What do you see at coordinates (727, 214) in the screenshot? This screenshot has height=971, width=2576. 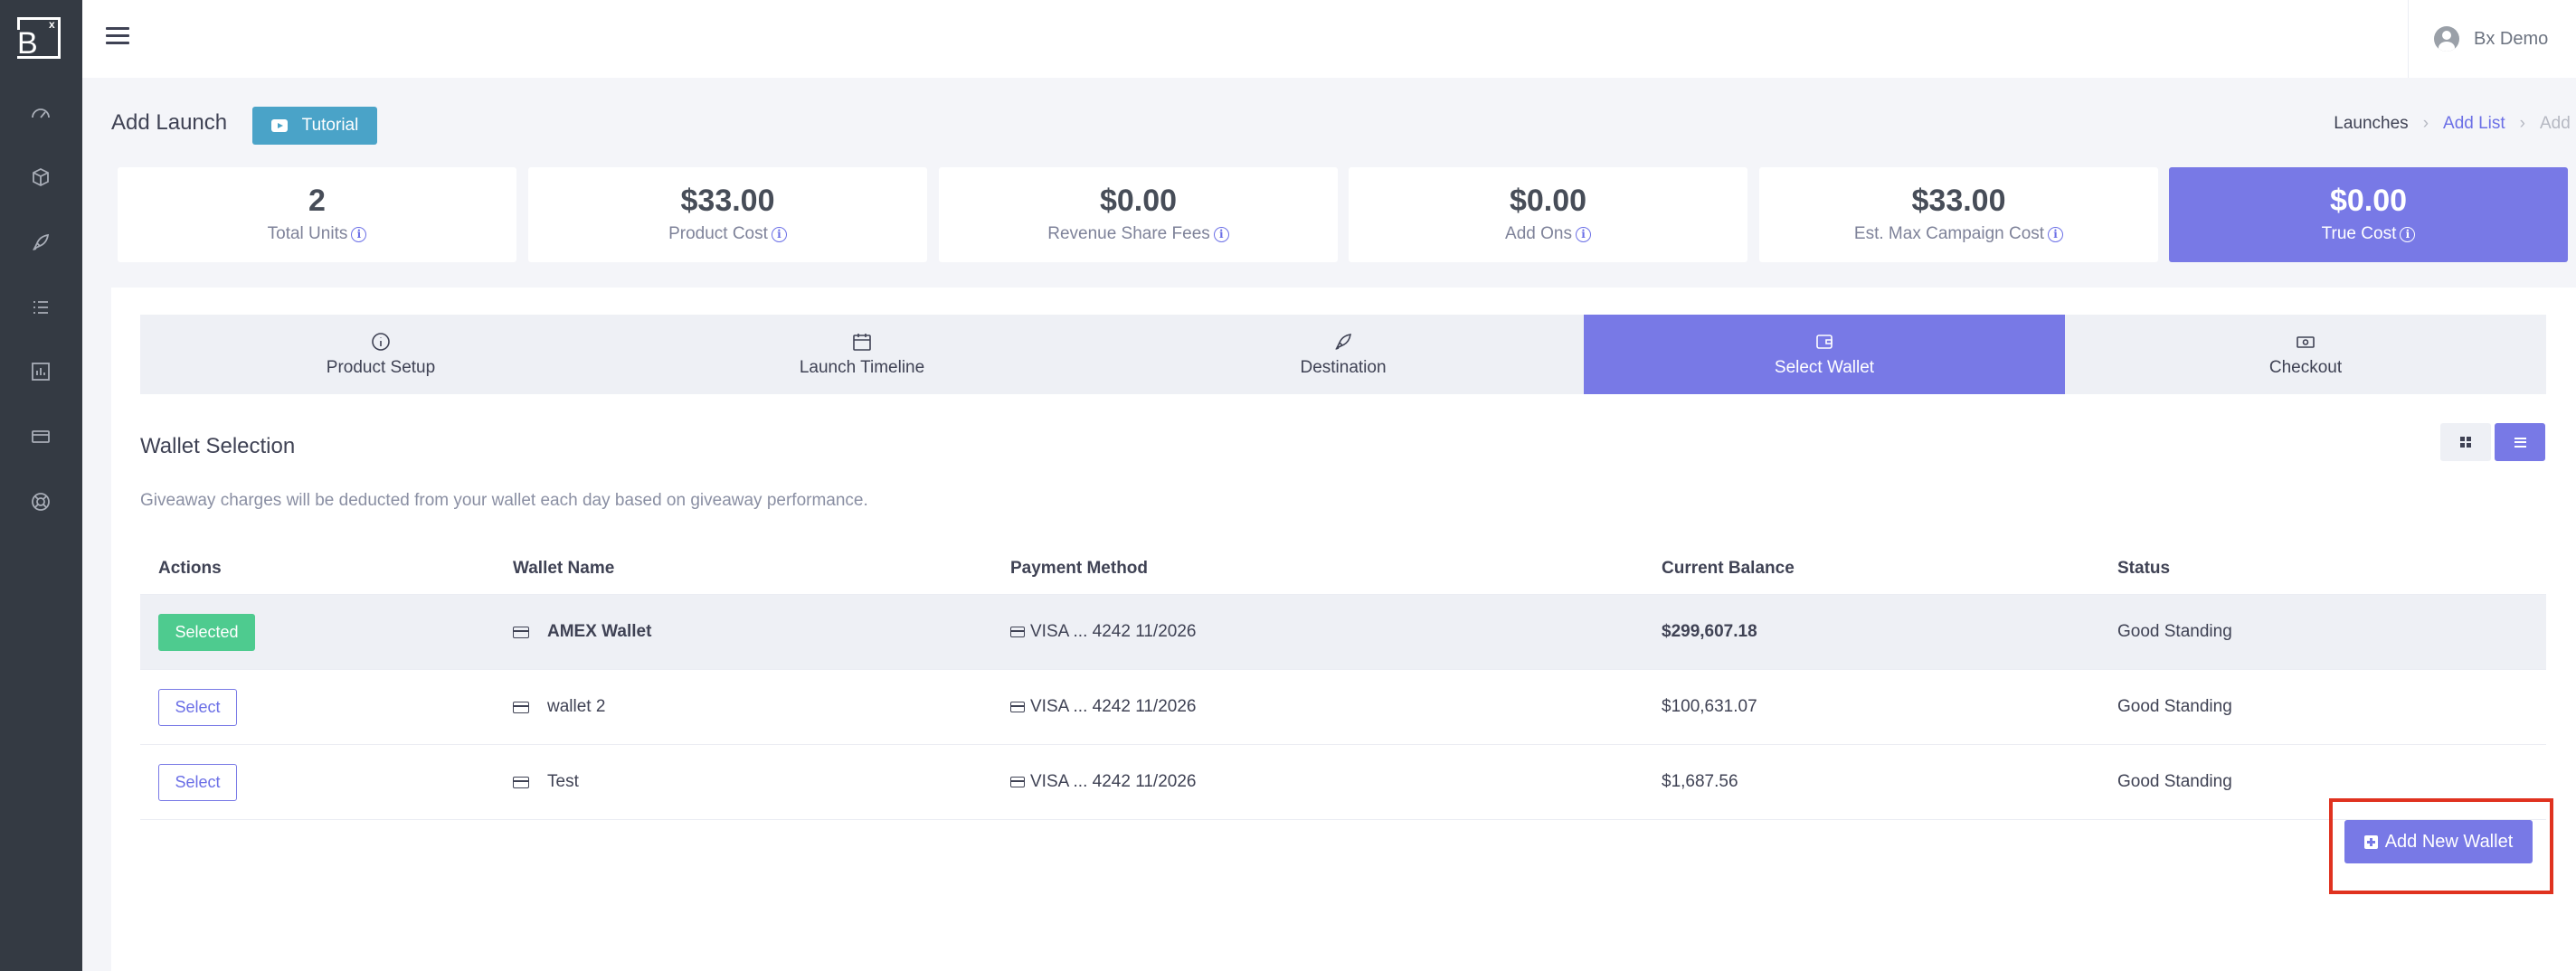 I see `stat-product-cost: $33.00 Product Cost i` at bounding box center [727, 214].